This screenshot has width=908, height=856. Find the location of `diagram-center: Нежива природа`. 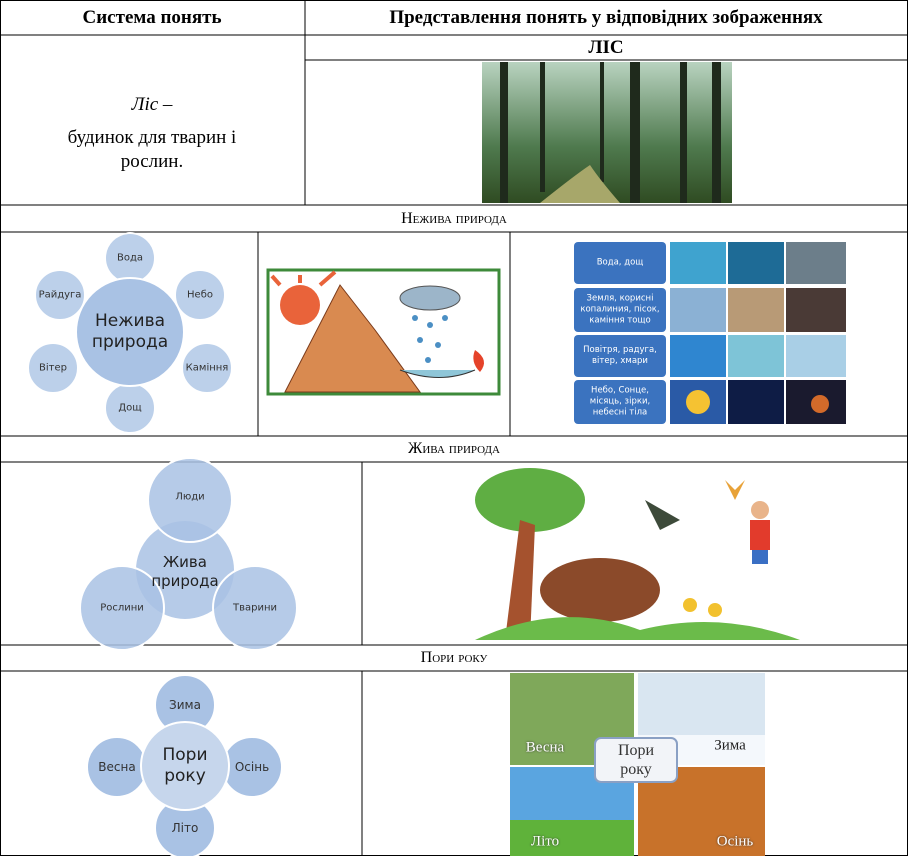

diagram-center: Нежива природа is located at coordinates (130, 331).